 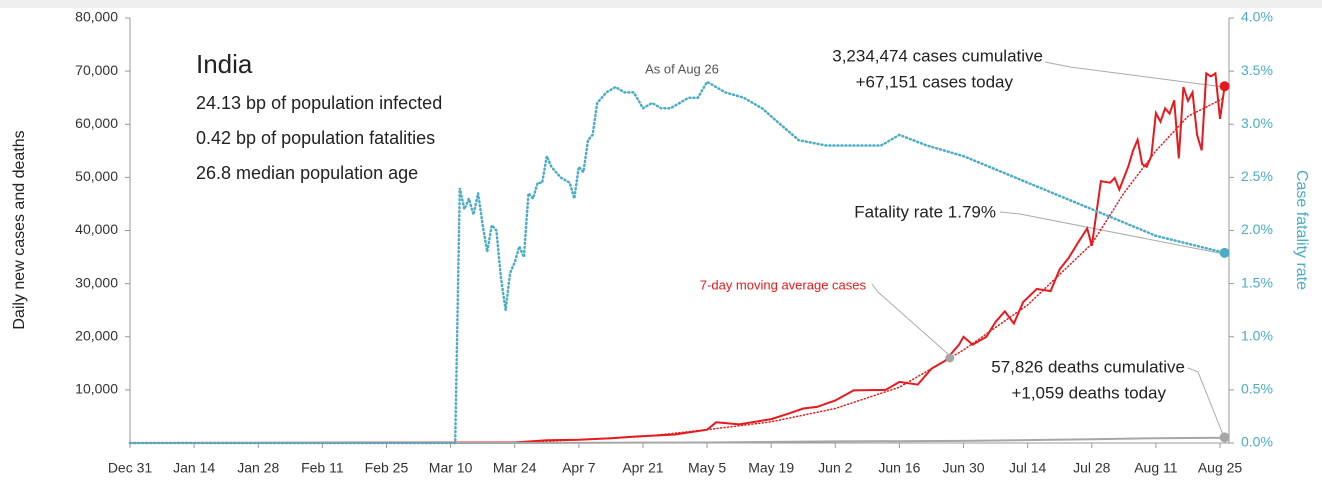 I want to click on series-line, so click(x=677, y=440).